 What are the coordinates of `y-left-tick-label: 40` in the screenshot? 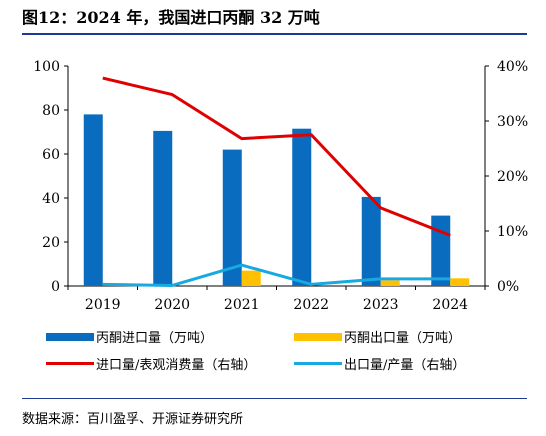 It's located at (51, 199).